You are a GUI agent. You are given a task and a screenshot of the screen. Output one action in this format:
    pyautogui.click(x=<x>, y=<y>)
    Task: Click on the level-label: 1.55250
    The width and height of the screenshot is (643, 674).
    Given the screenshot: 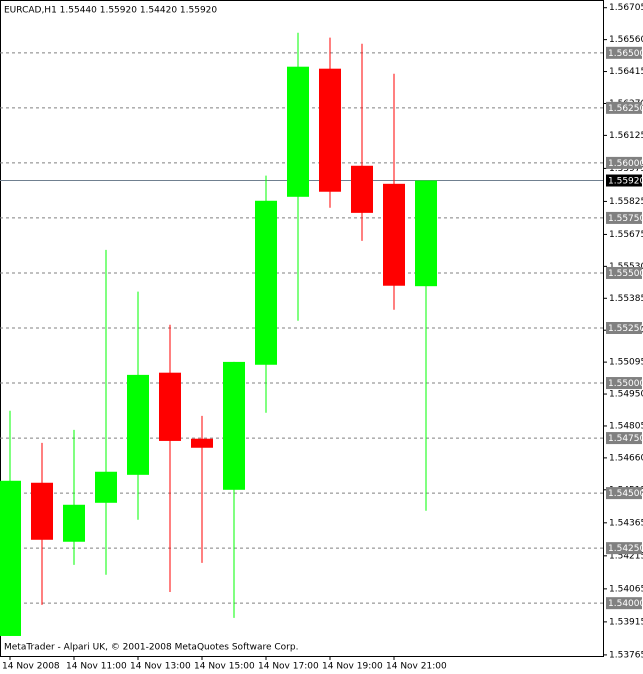 What is the action you would take?
    pyautogui.click(x=625, y=329)
    